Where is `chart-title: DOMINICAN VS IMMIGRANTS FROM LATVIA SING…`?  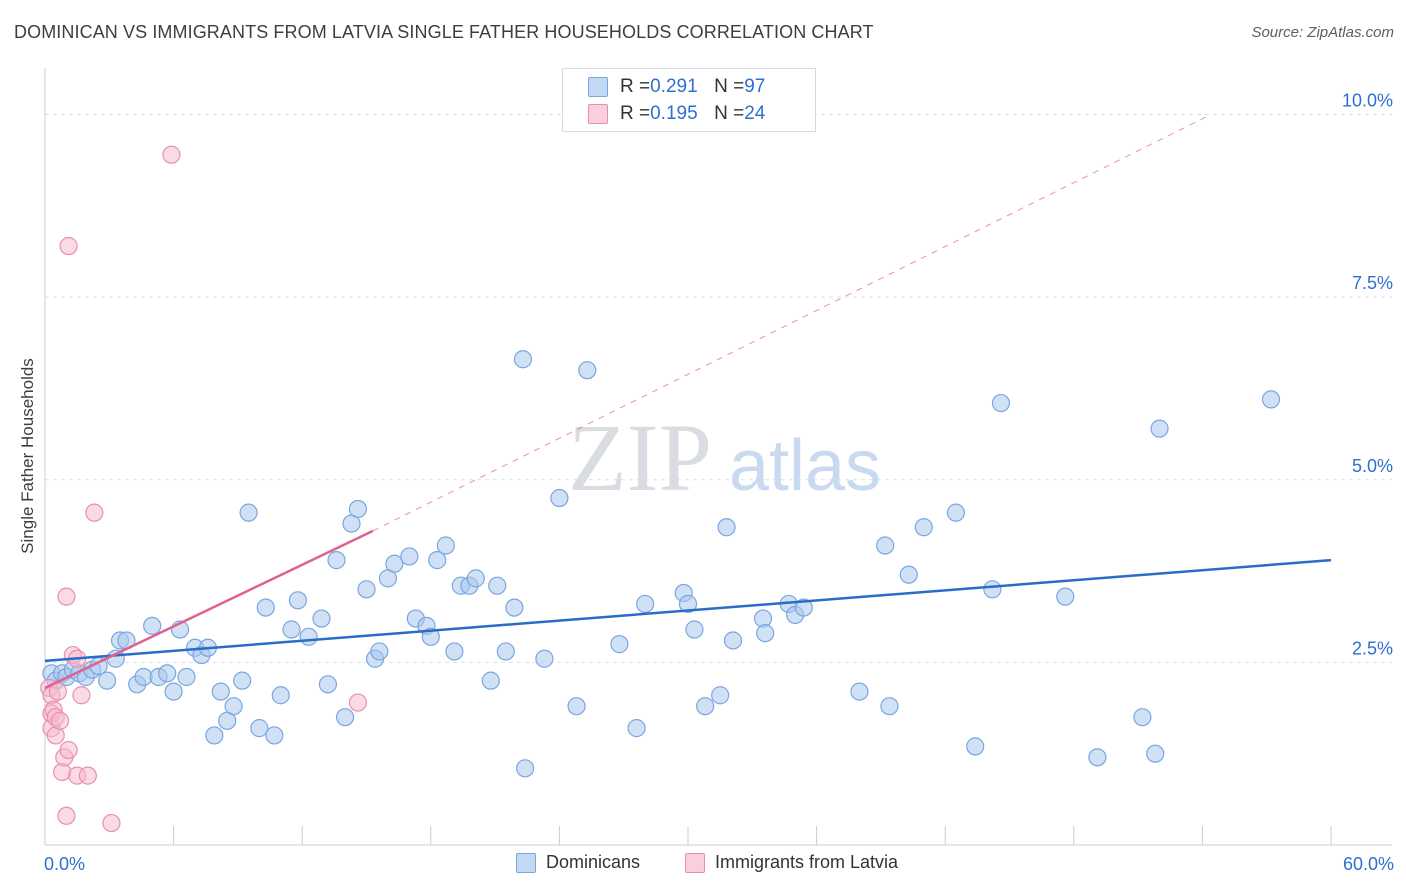
chart-title: DOMINICAN VS IMMIGRANTS FROM LATVIA SING… is located at coordinates (444, 32).